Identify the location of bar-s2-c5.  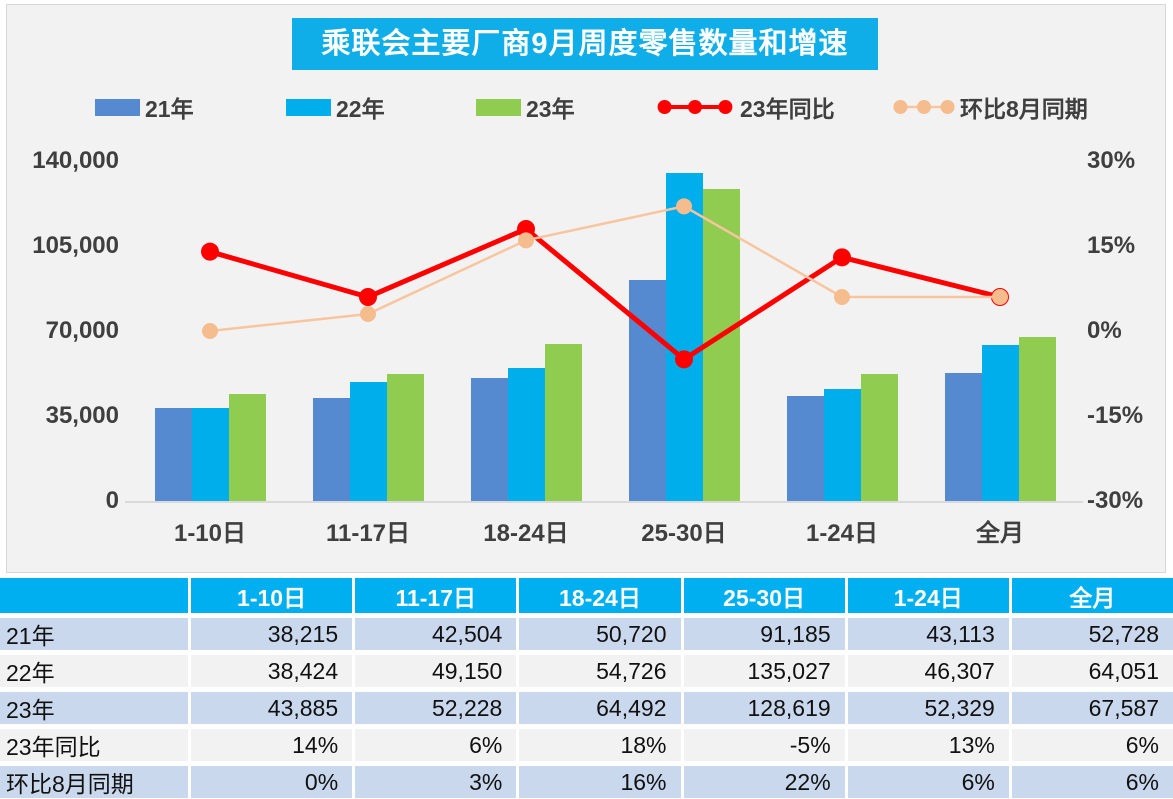
(1037, 419).